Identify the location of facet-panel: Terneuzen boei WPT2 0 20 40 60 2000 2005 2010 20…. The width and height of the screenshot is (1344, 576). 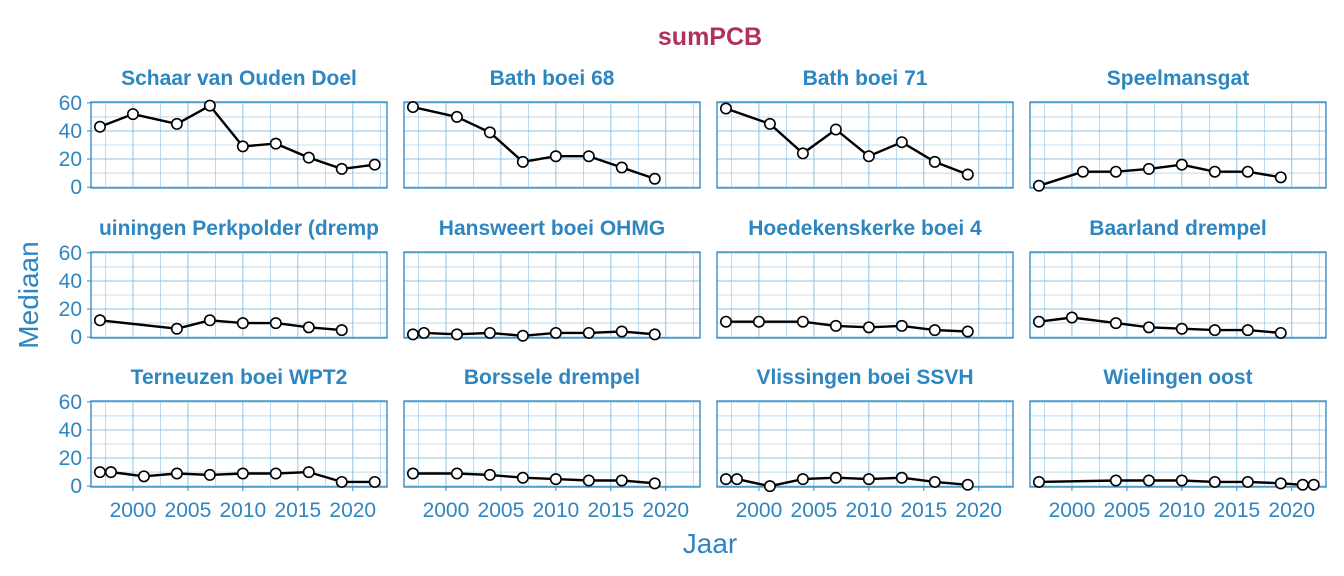
(223, 444).